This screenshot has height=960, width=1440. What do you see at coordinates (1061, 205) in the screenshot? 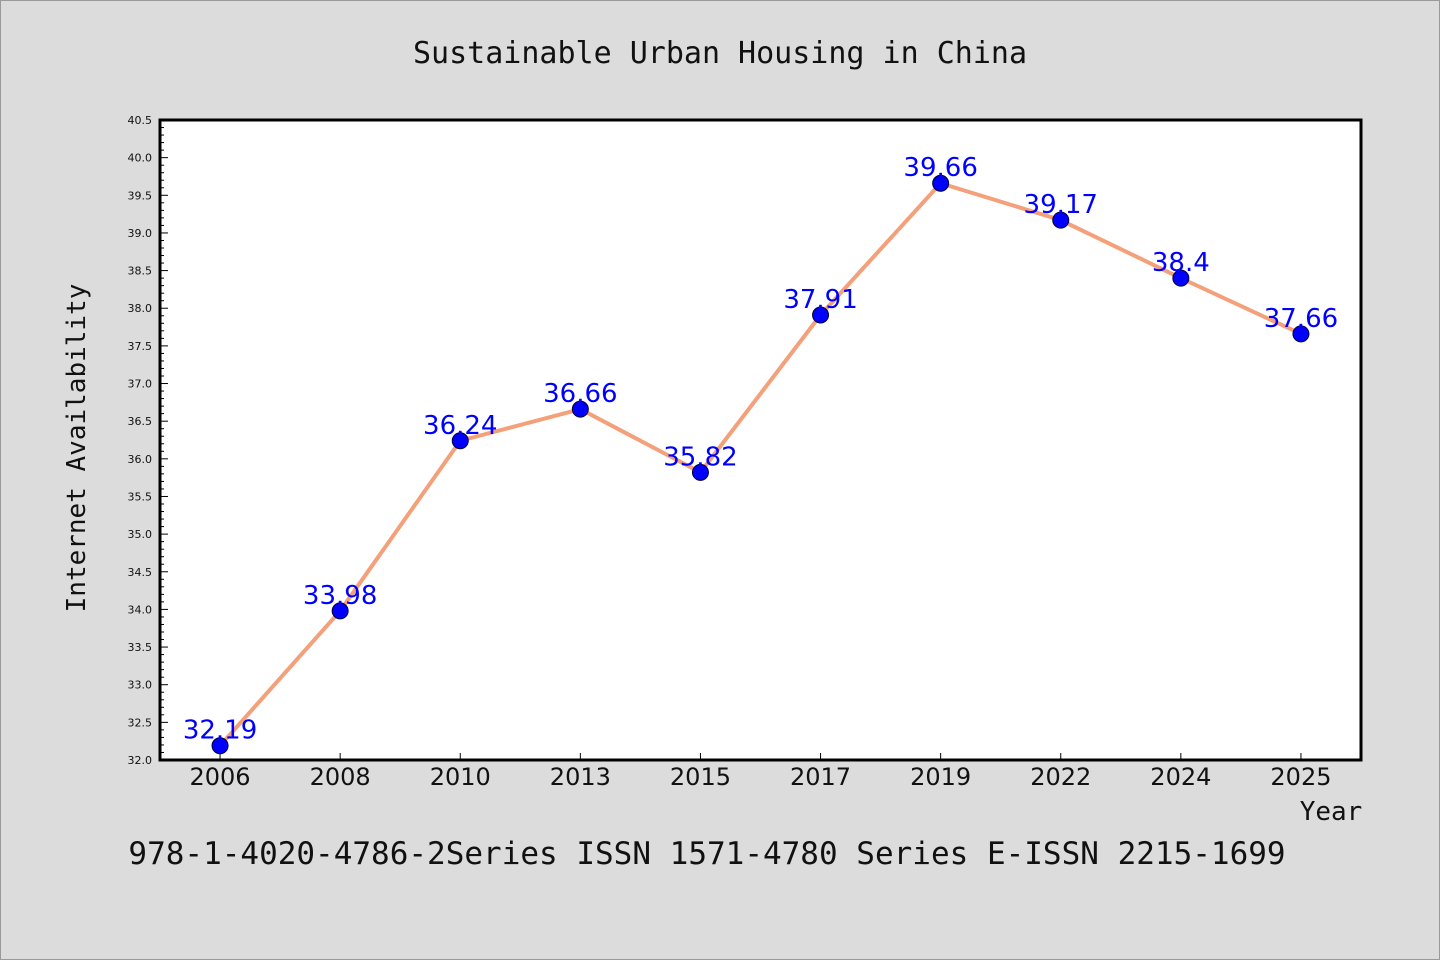
I see `data-label: 39.17` at bounding box center [1061, 205].